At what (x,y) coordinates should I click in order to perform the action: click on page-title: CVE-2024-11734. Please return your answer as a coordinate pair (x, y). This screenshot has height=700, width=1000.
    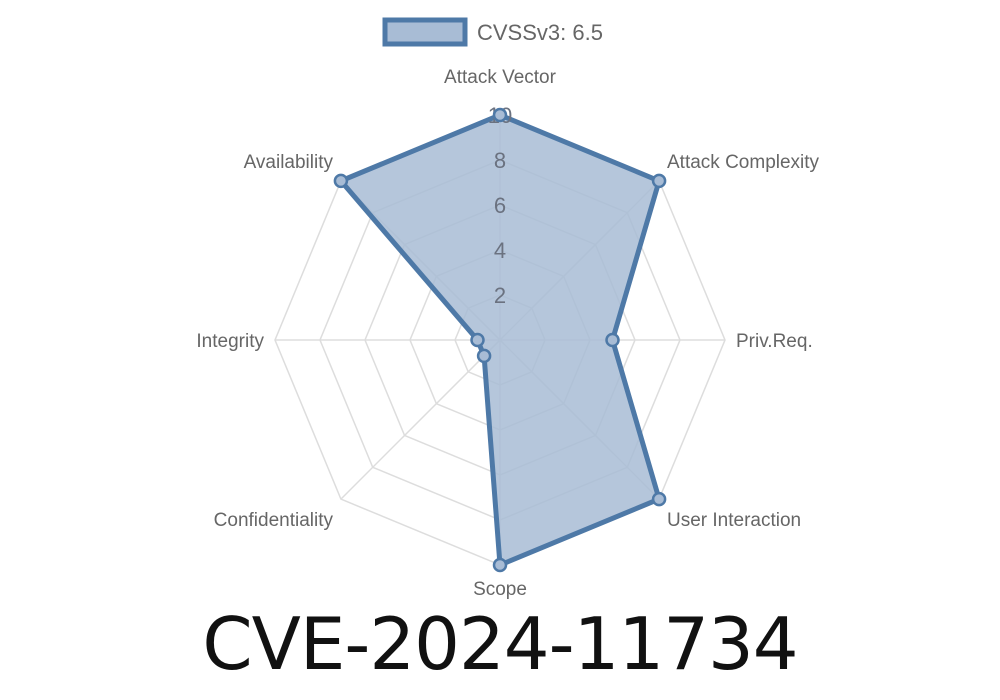
    Looking at the image, I should click on (500, 644).